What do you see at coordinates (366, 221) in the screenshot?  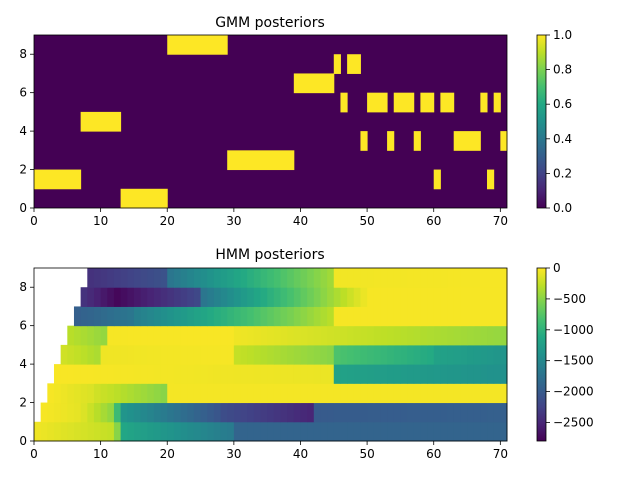 I see `x-tick-label: 50` at bounding box center [366, 221].